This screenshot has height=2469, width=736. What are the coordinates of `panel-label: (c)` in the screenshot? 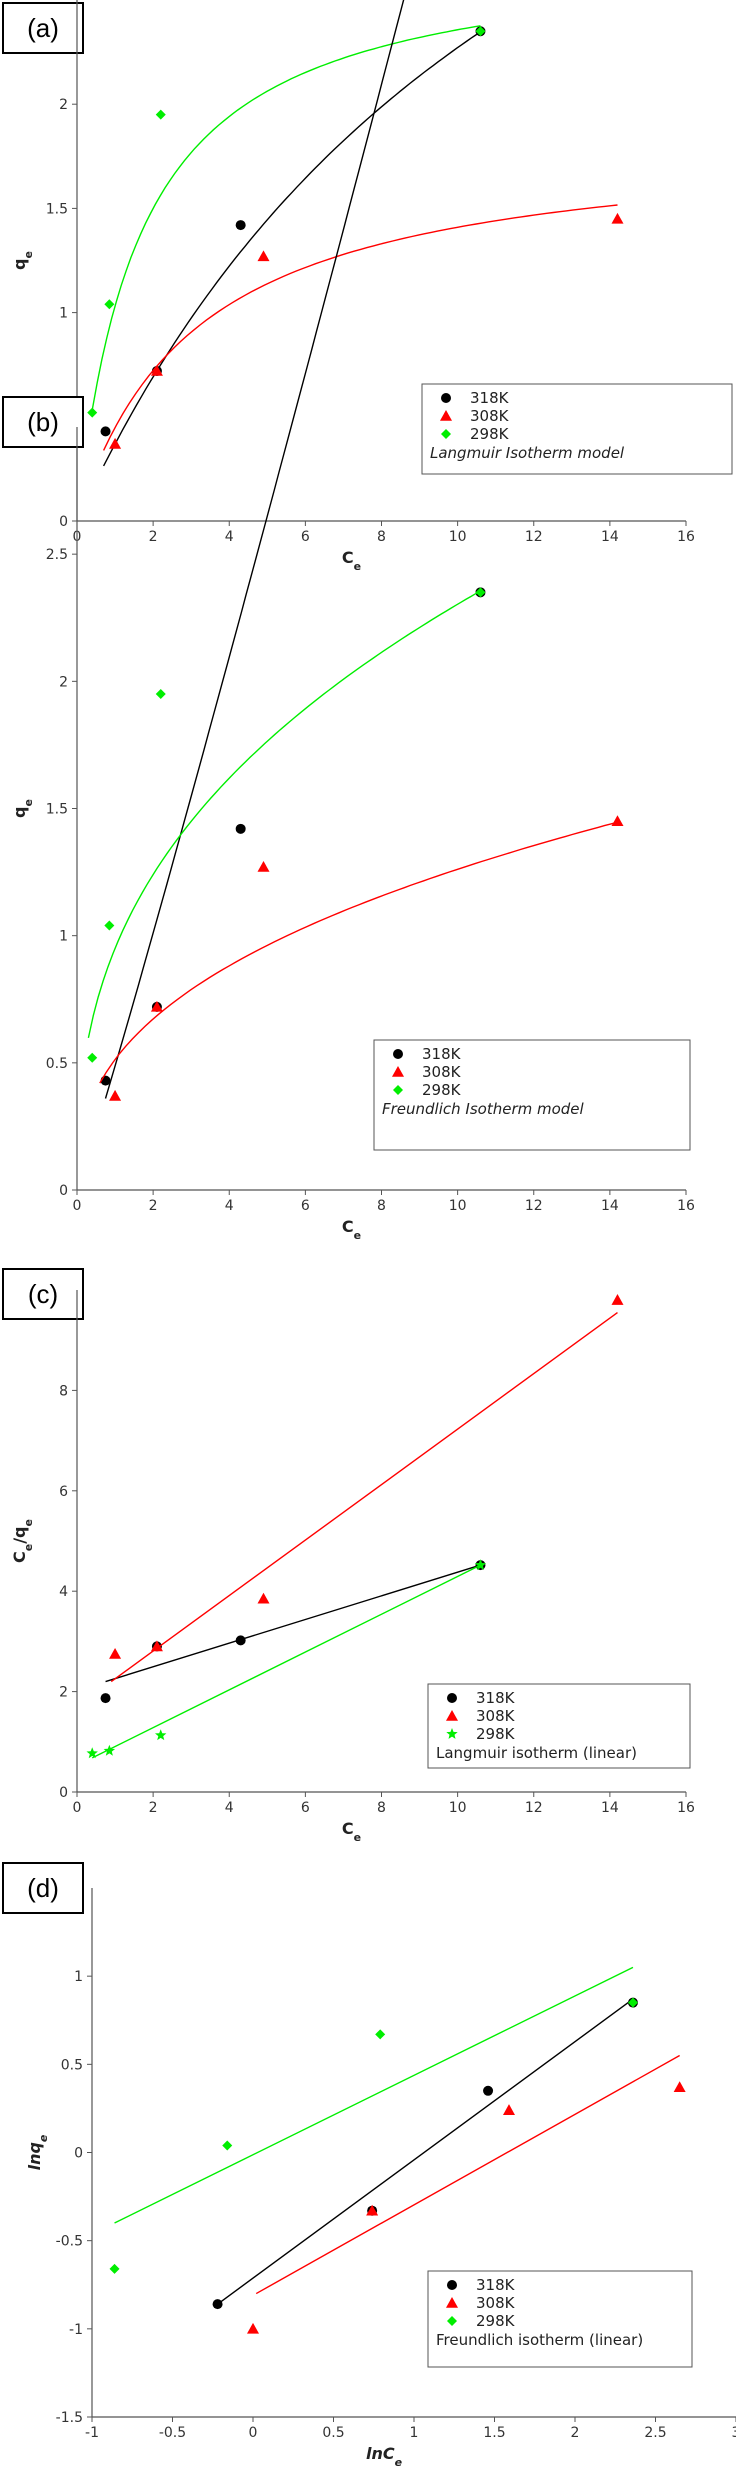 It's located at (43, 1294).